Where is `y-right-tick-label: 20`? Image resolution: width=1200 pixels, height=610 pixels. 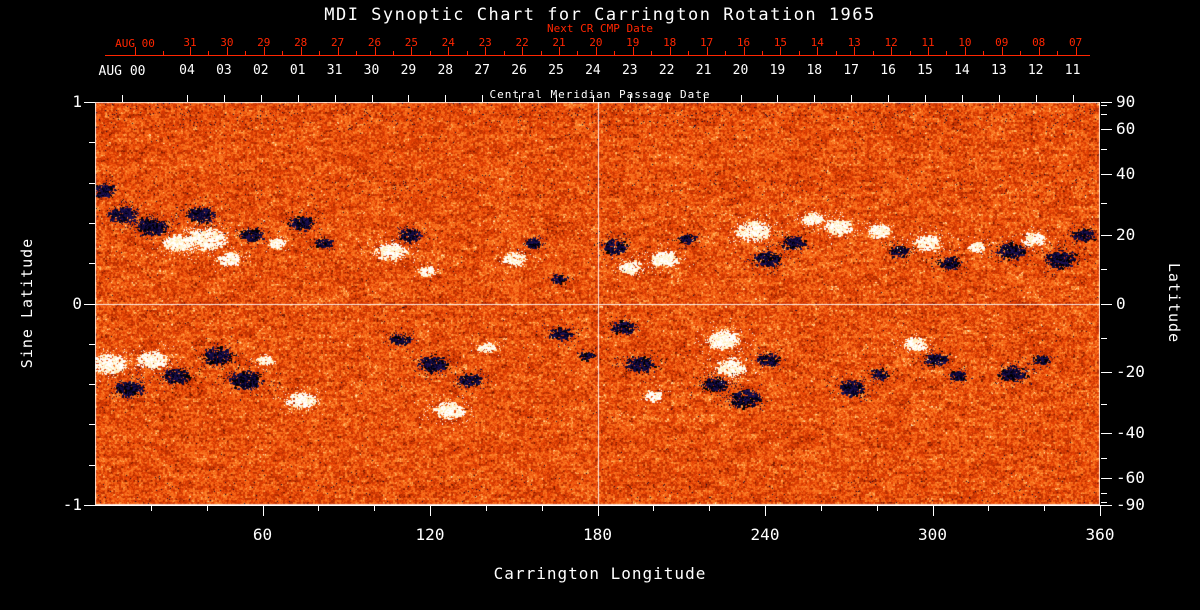
y-right-tick-label: 20 is located at coordinates (1126, 234).